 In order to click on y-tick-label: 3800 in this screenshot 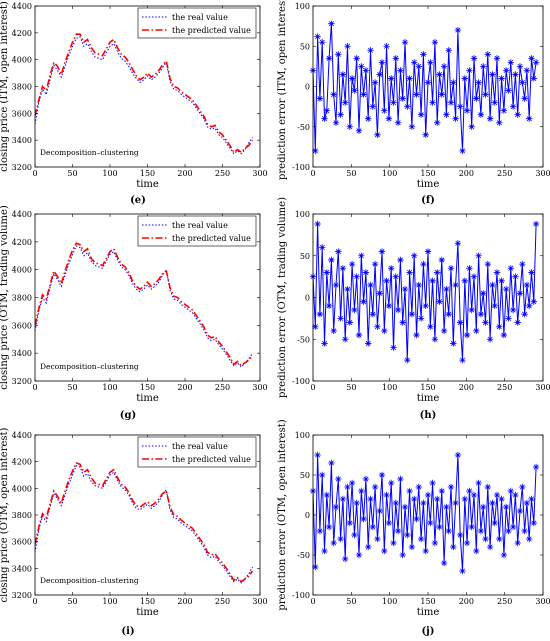, I will do `click(22, 298)`.